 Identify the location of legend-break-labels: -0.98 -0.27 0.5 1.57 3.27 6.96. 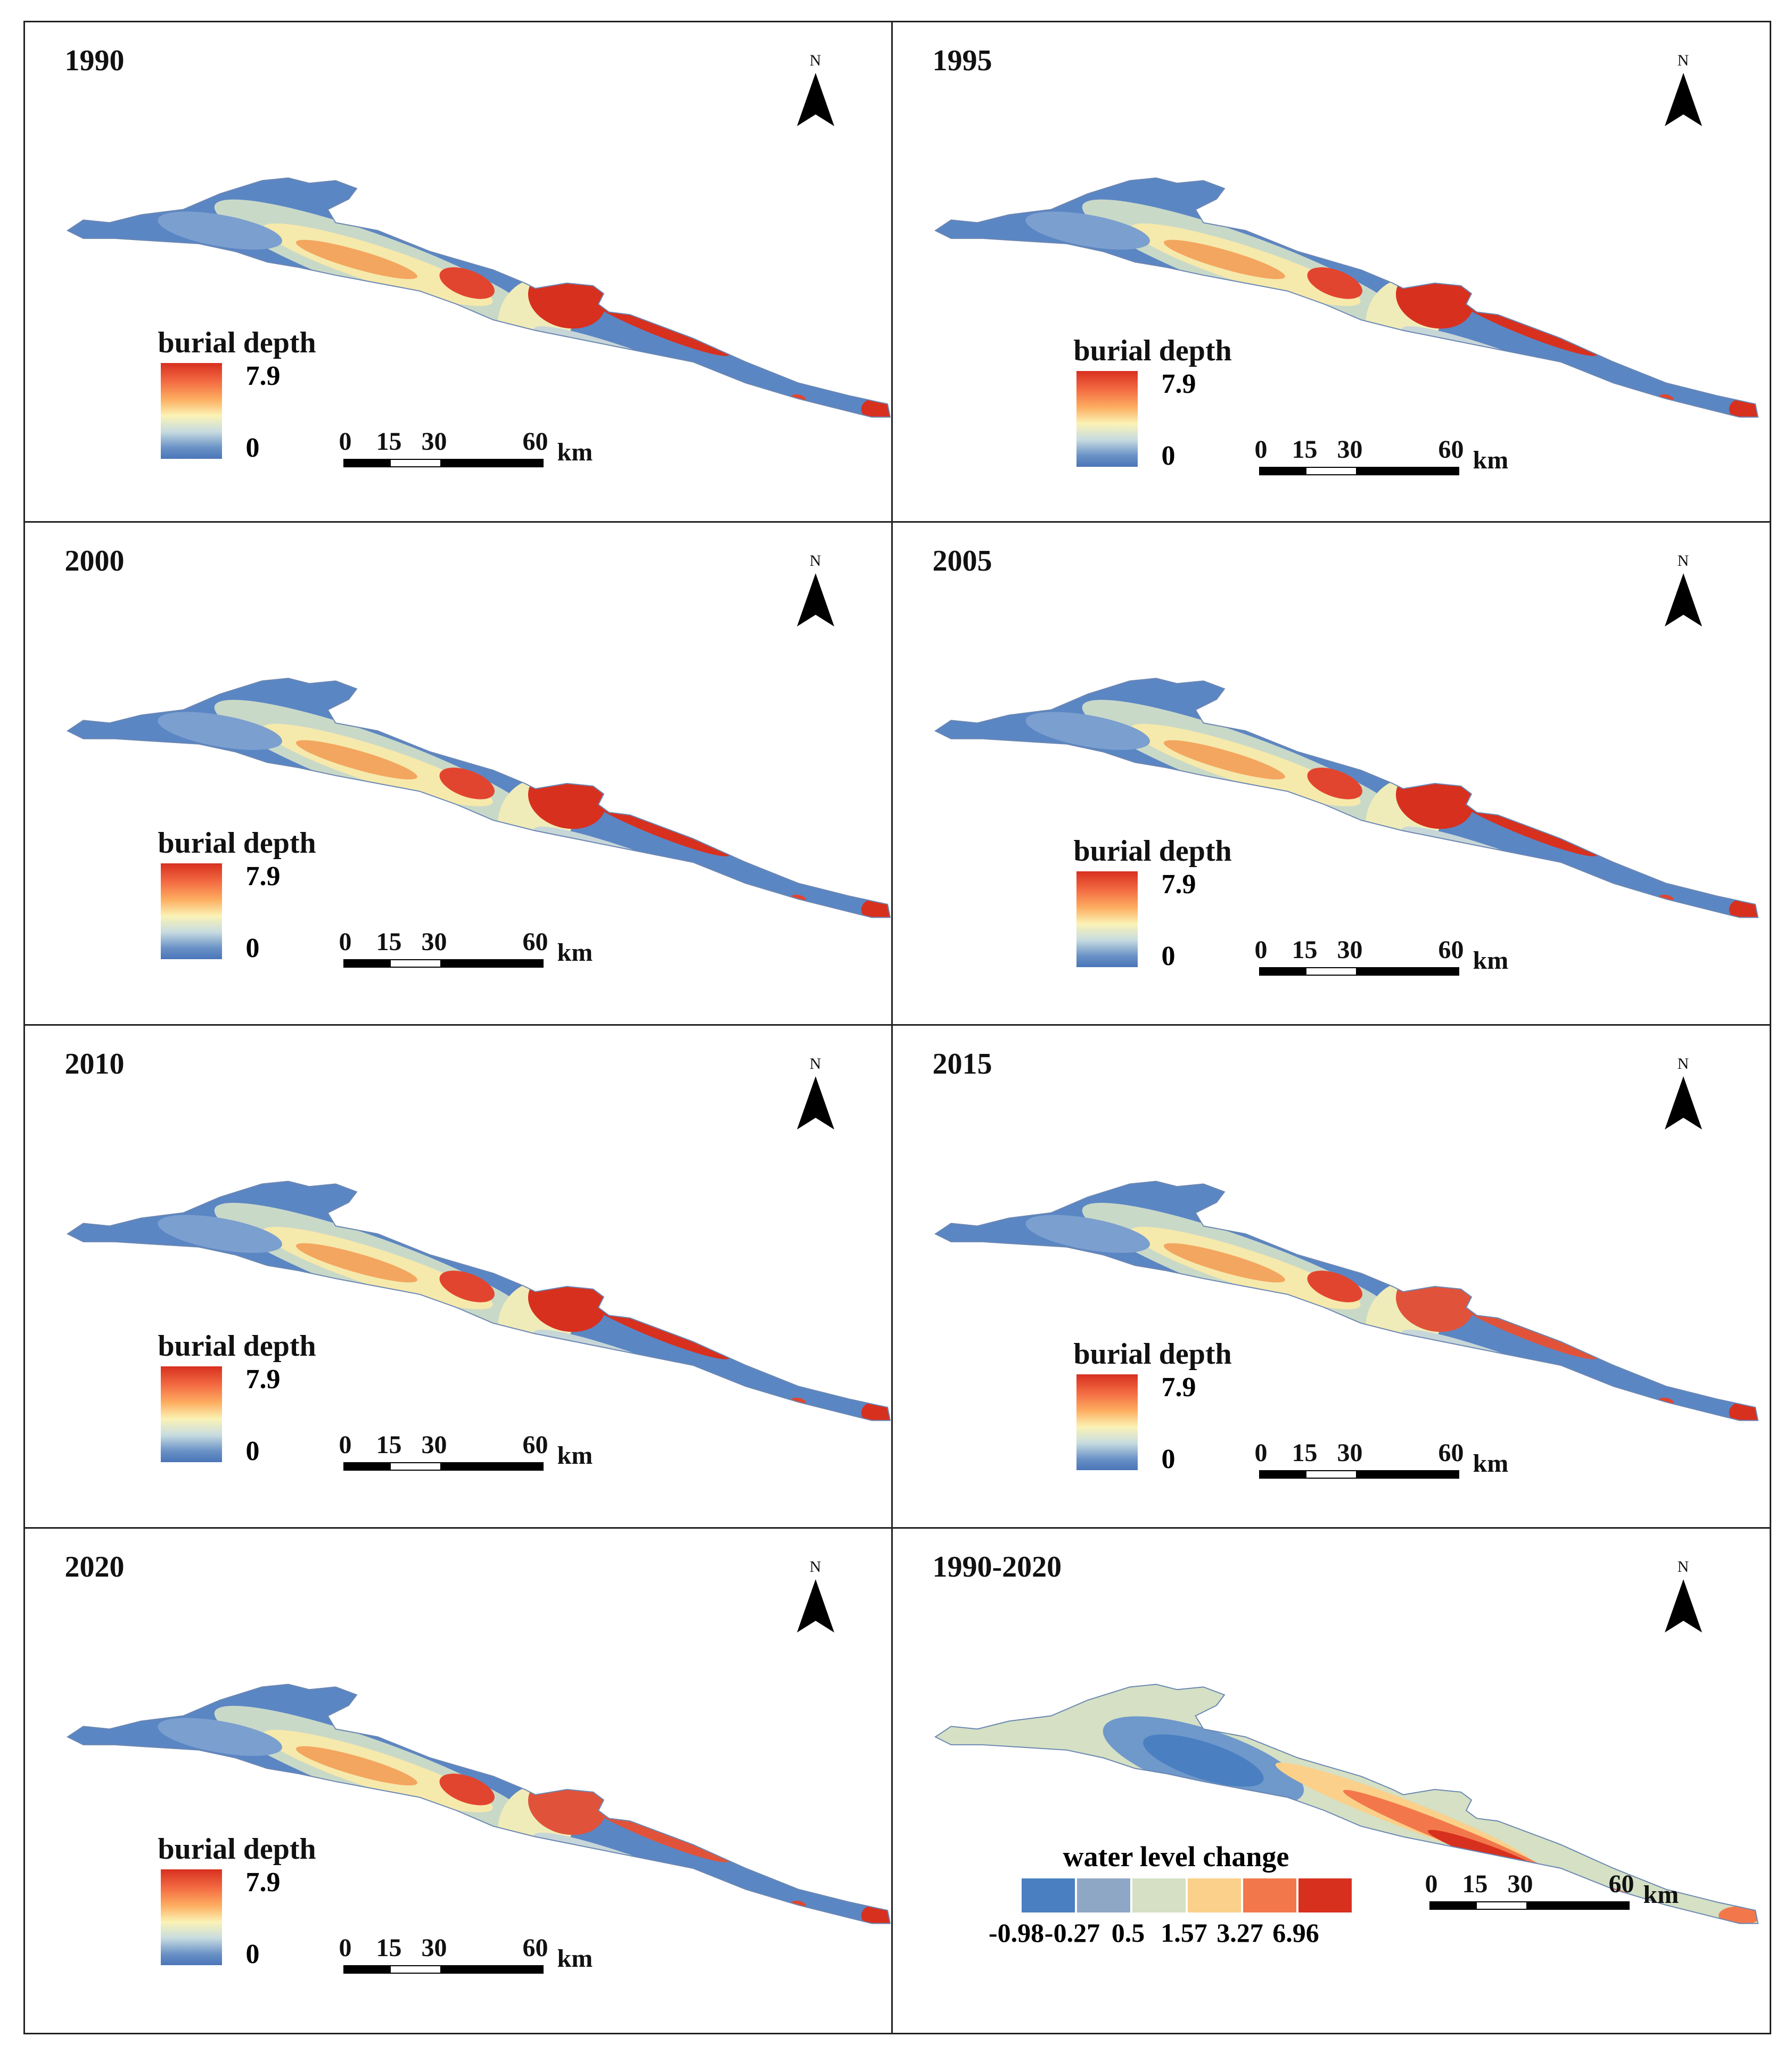
(1156, 1932).